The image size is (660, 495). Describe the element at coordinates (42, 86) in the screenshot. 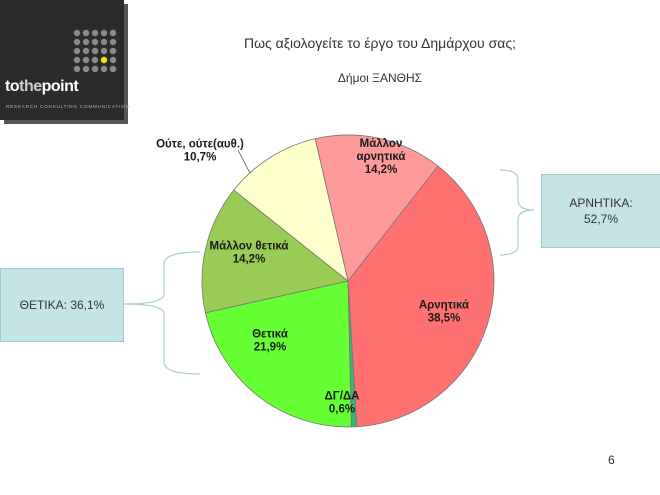

I see `logo-wordmark: tothepoint` at that location.